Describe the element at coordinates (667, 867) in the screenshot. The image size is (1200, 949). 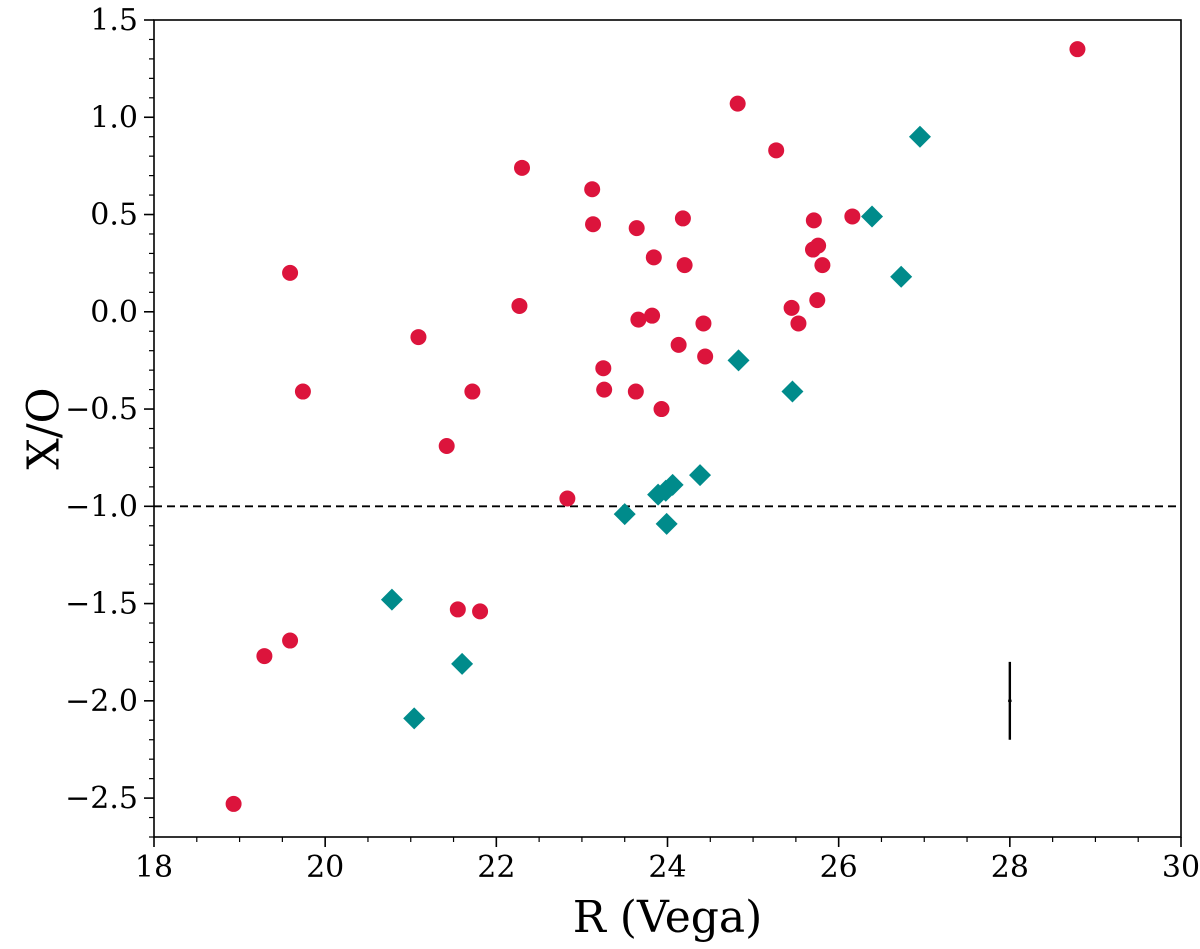
I see `x-tick-label: 24` at that location.